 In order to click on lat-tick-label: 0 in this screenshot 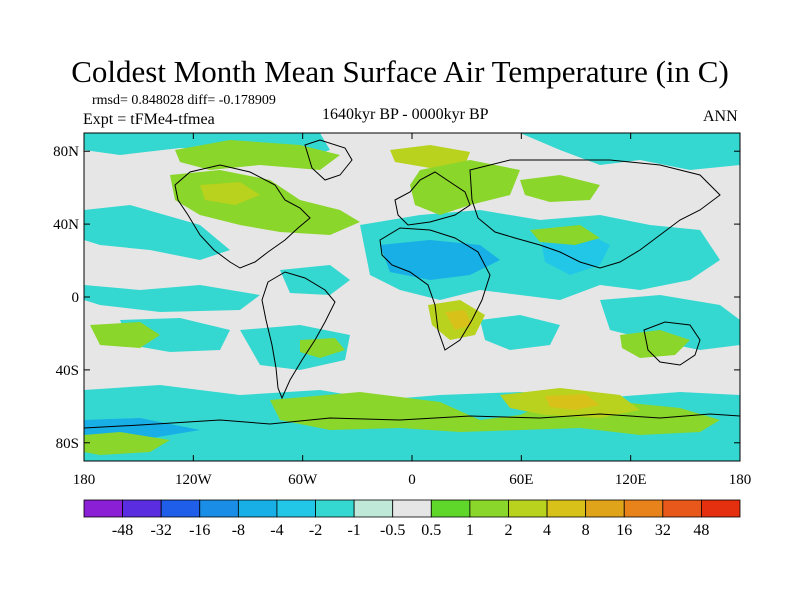, I will do `click(76, 298)`.